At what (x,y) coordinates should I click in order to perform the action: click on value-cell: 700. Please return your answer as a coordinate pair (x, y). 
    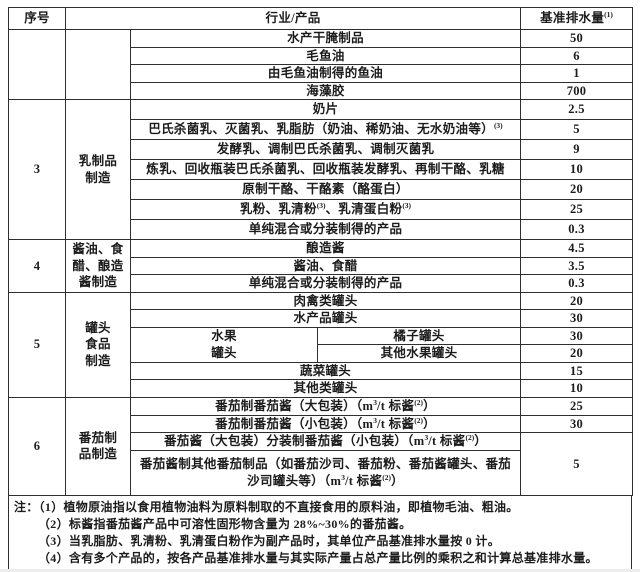
    Looking at the image, I should click on (577, 91).